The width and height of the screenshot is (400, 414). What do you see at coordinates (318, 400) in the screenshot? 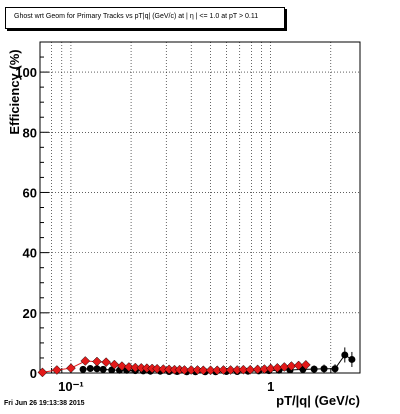
I see `x-axis-label: pT/|q| (GeV/c)` at bounding box center [318, 400].